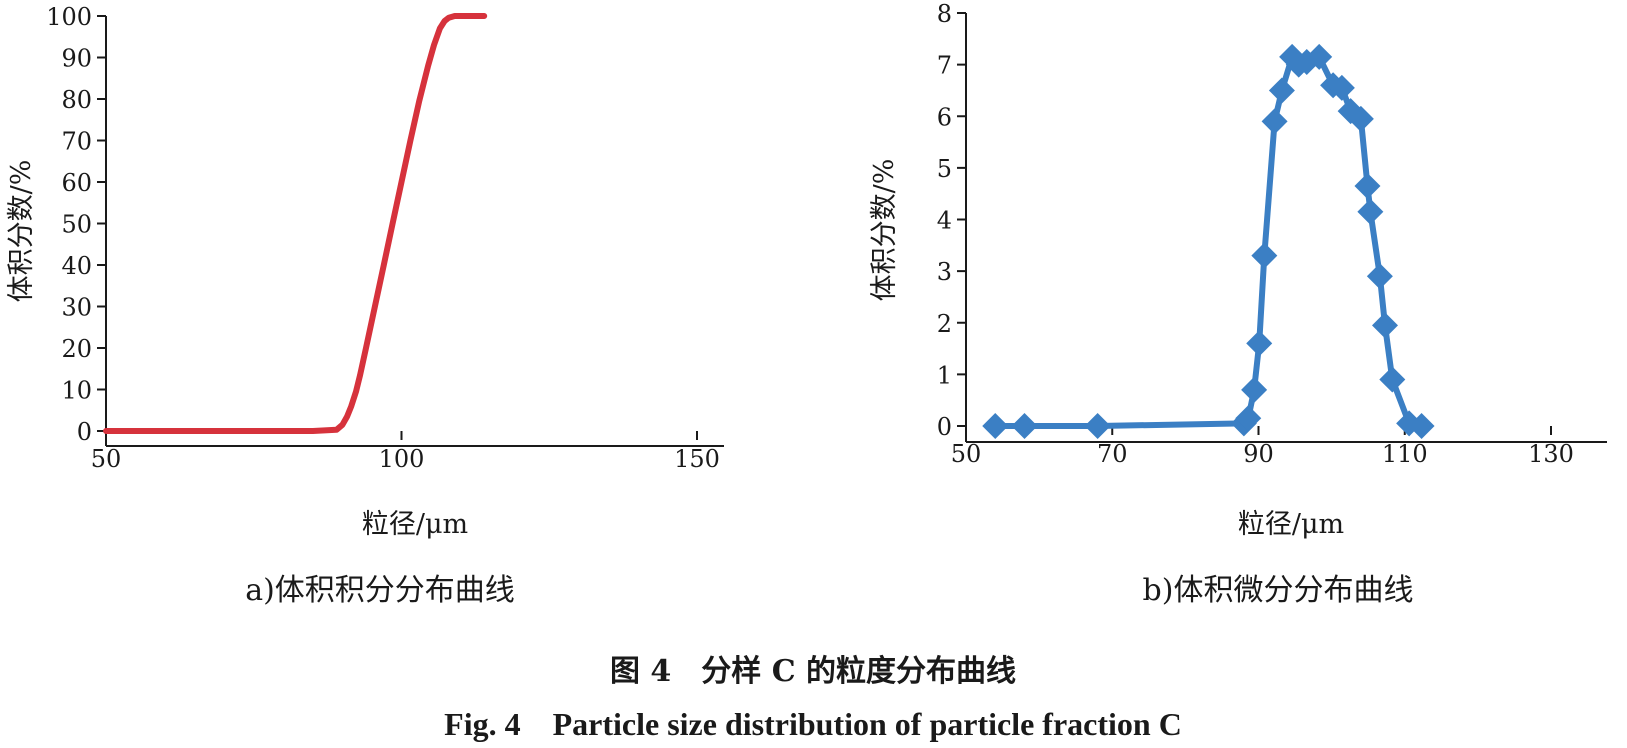 This screenshot has height=748, width=1627. Describe the element at coordinates (1208, 241) in the screenshot. I see `chart-b-markers` at that location.